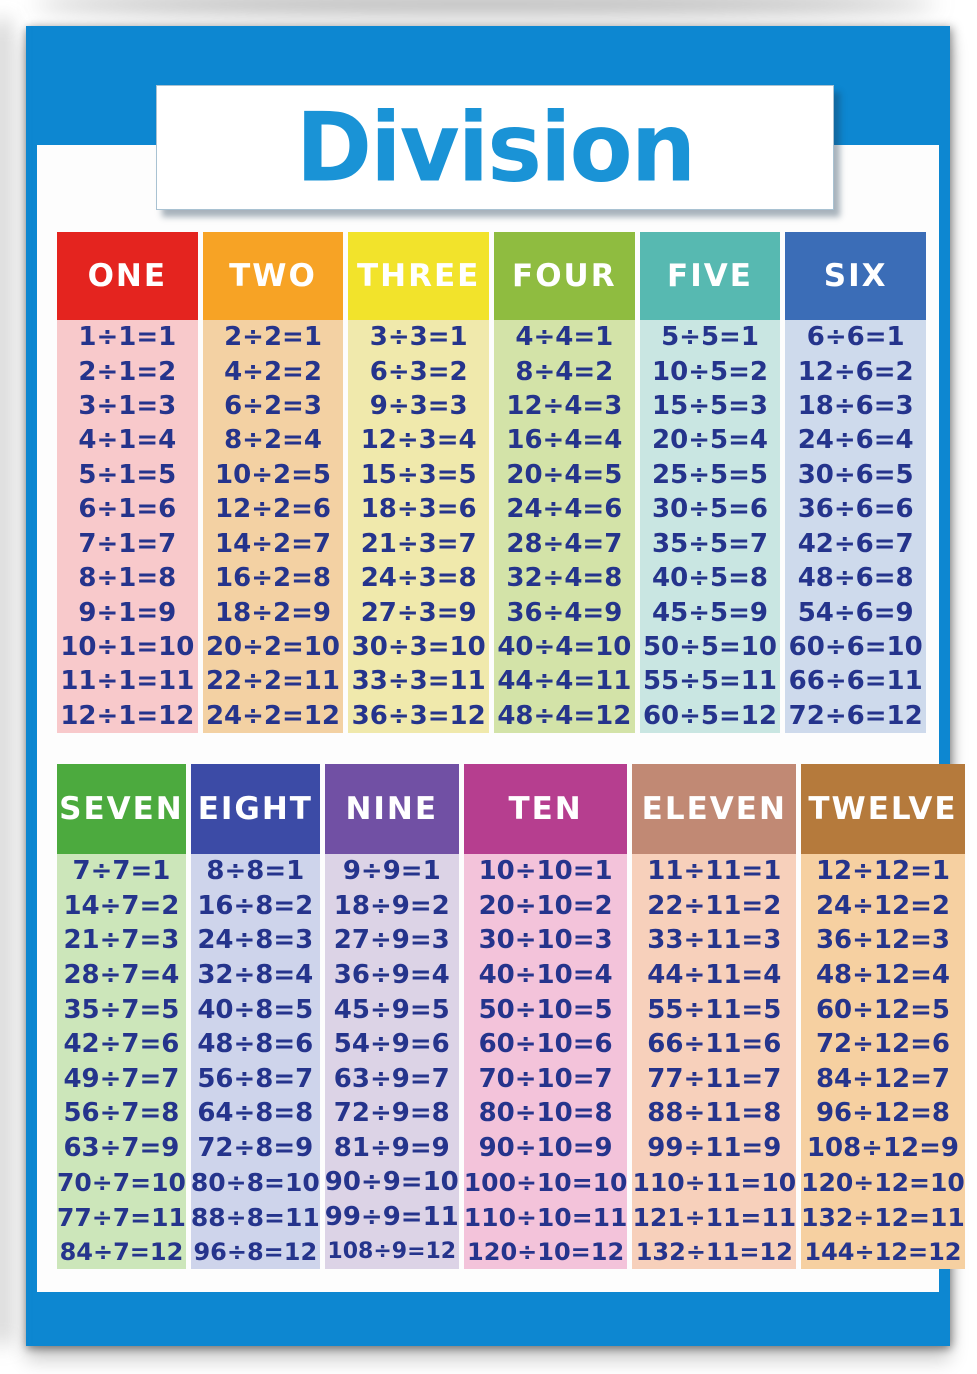  I want to click on equation-text: 2÷1=2, so click(127, 371).